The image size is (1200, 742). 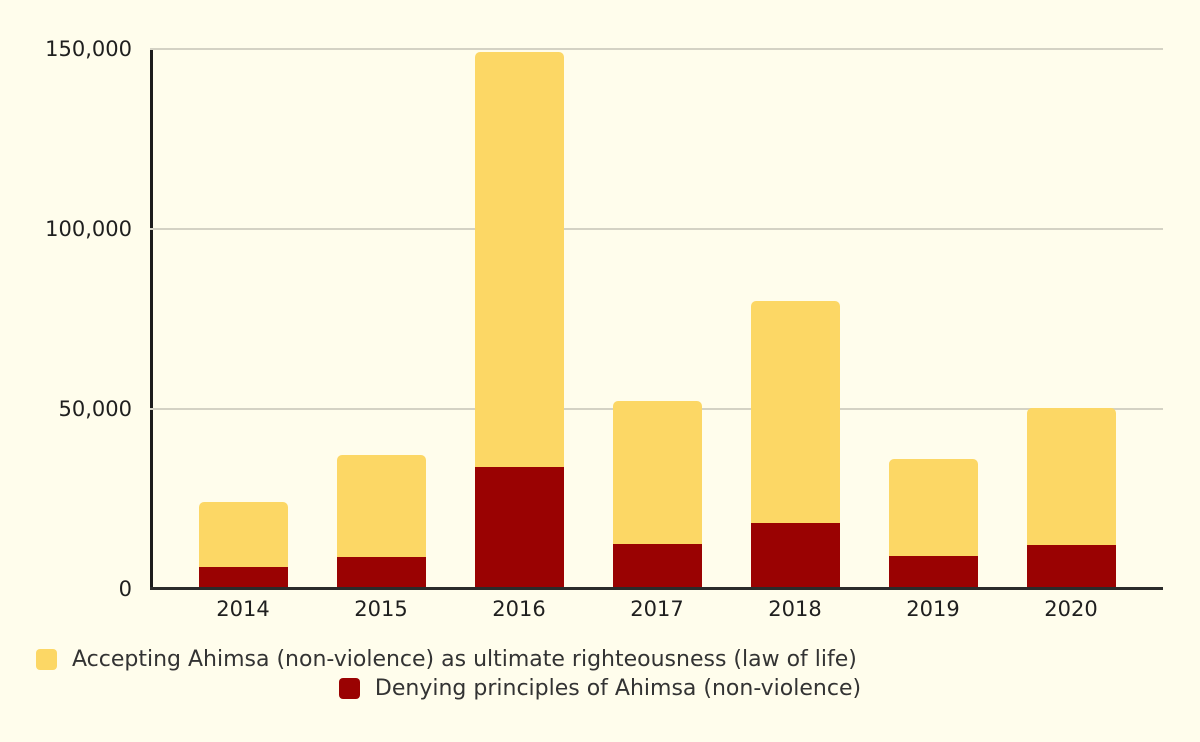 I want to click on bar-segment-denying-2019, so click(x=933, y=571).